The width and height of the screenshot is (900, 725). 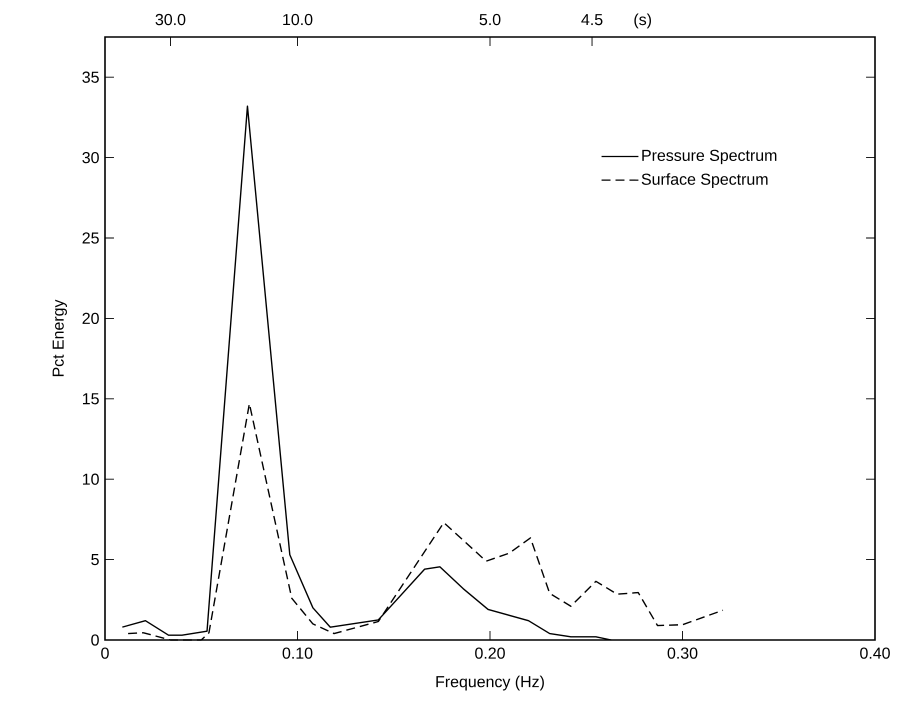 What do you see at coordinates (683, 653) in the screenshot?
I see `x-tick-label: 0.30` at bounding box center [683, 653].